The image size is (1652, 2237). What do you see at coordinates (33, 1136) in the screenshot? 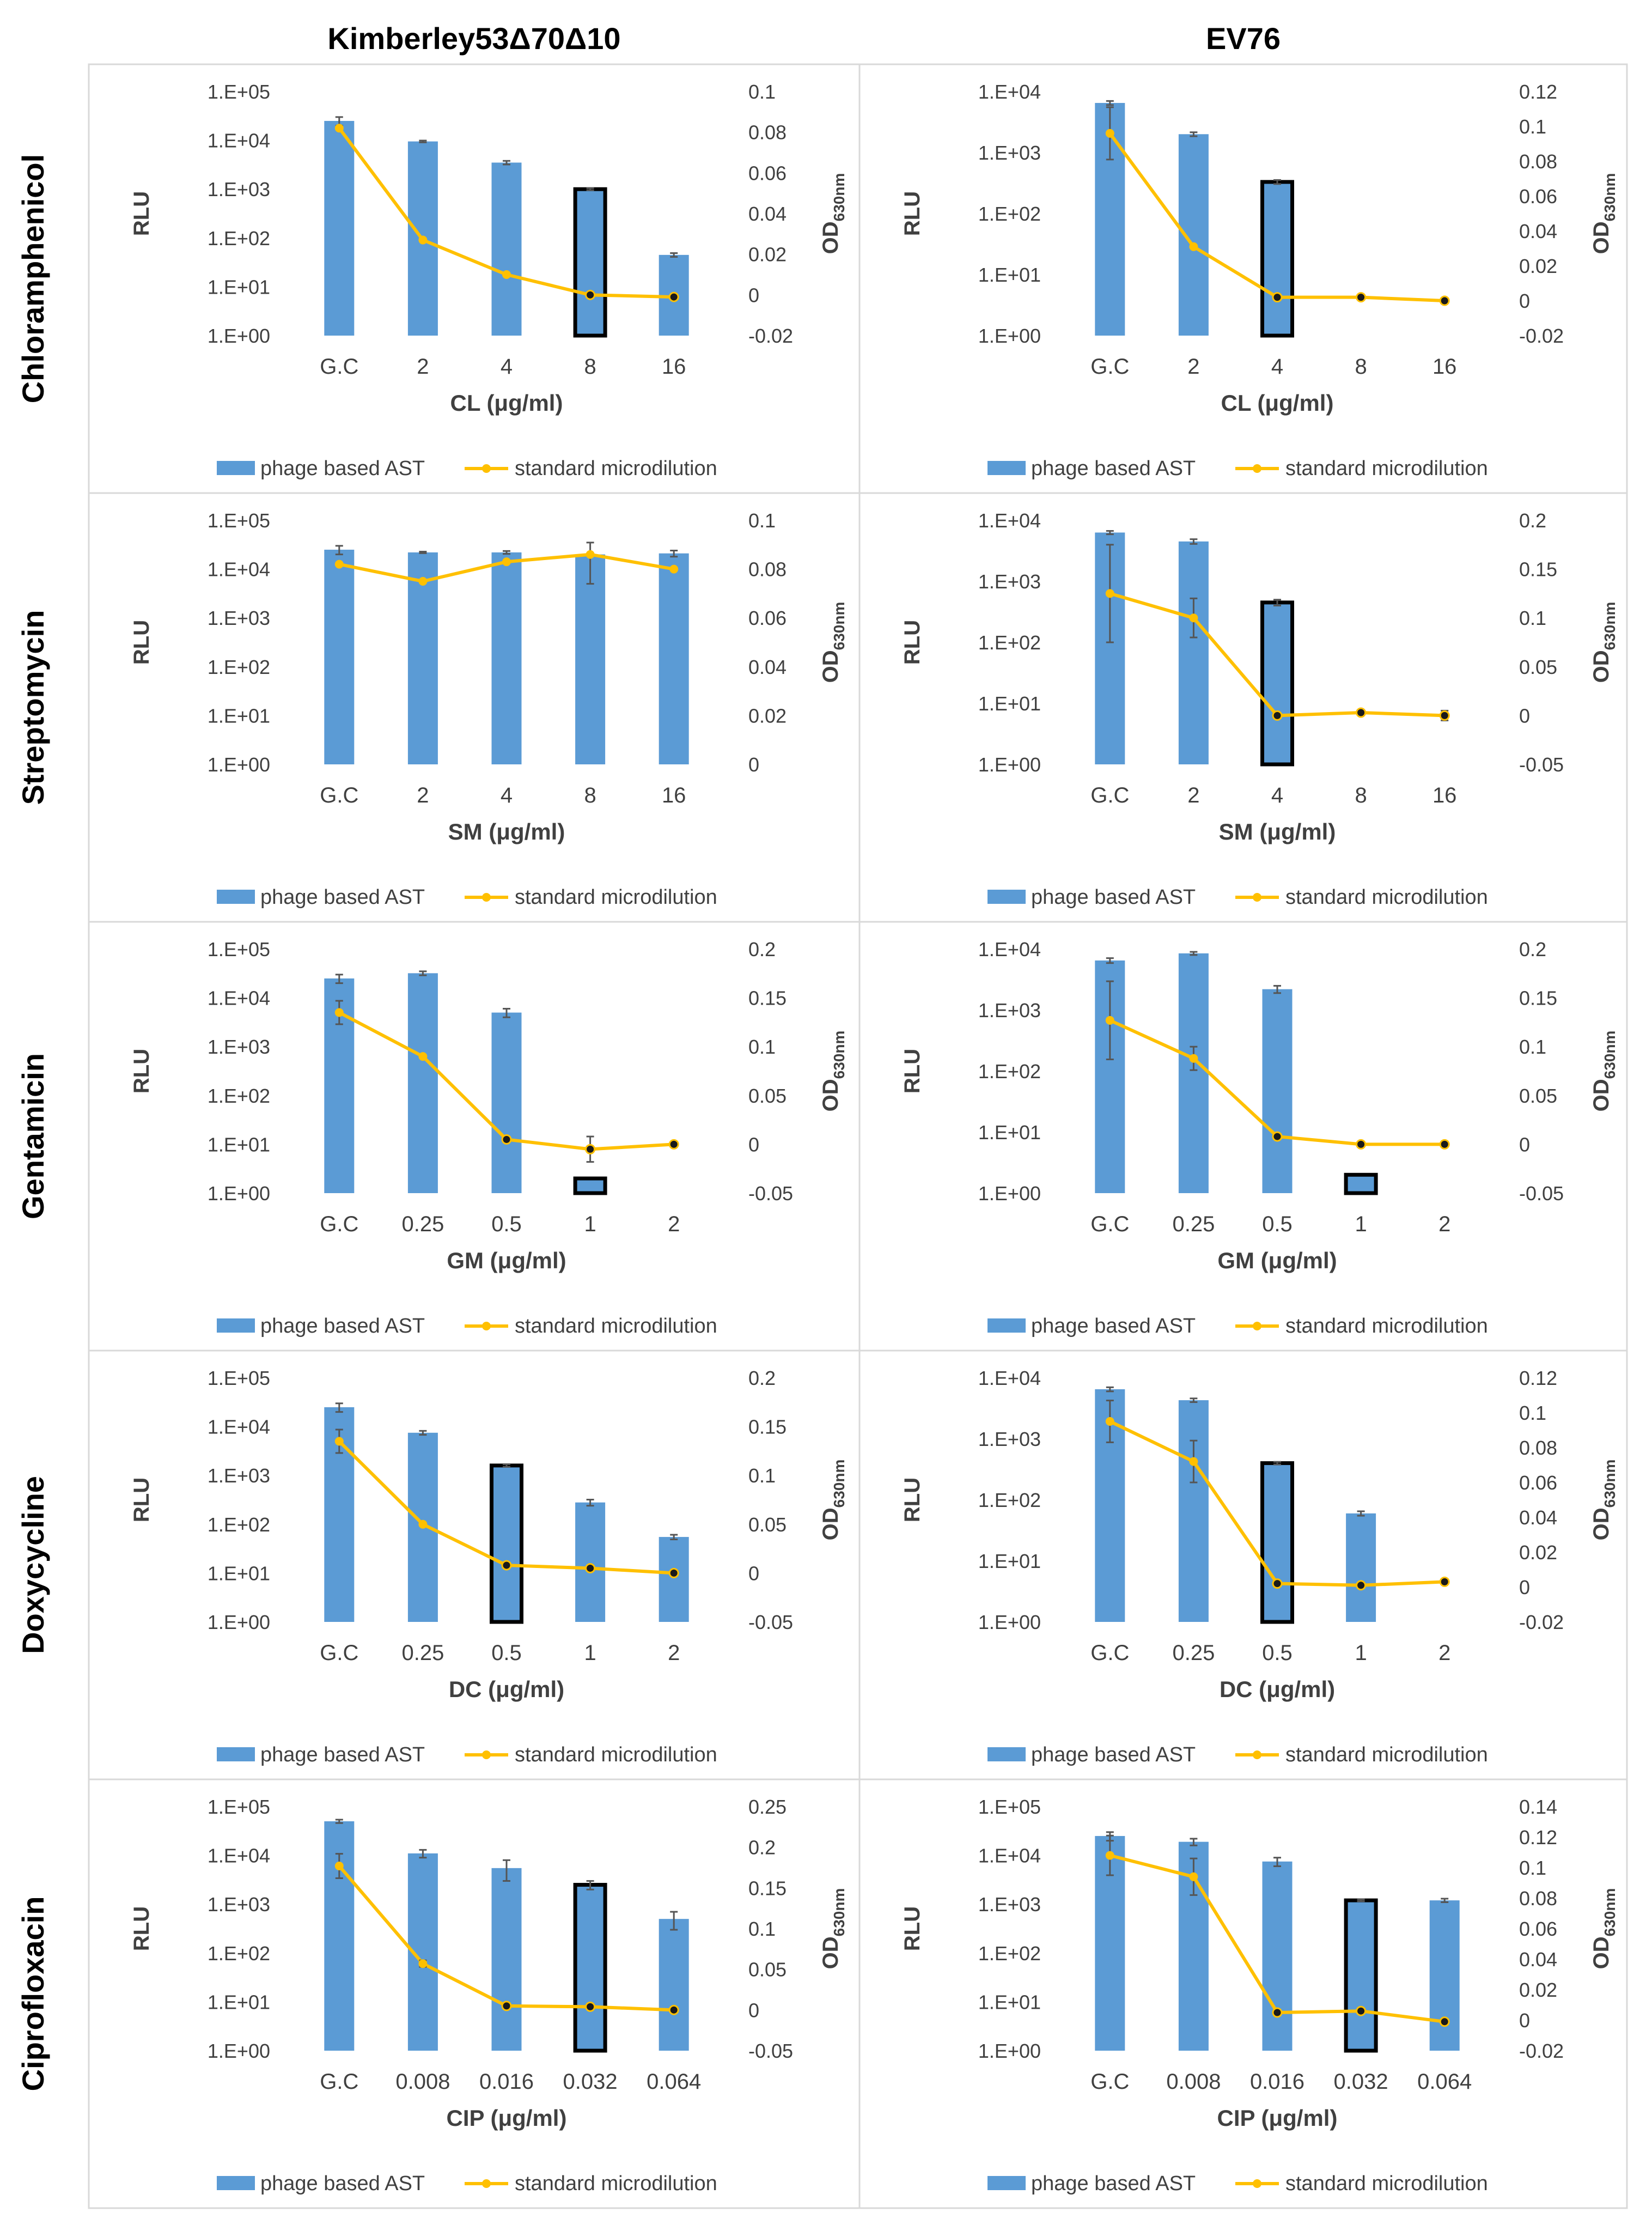
I see `row-title: Gentamicin` at bounding box center [33, 1136].